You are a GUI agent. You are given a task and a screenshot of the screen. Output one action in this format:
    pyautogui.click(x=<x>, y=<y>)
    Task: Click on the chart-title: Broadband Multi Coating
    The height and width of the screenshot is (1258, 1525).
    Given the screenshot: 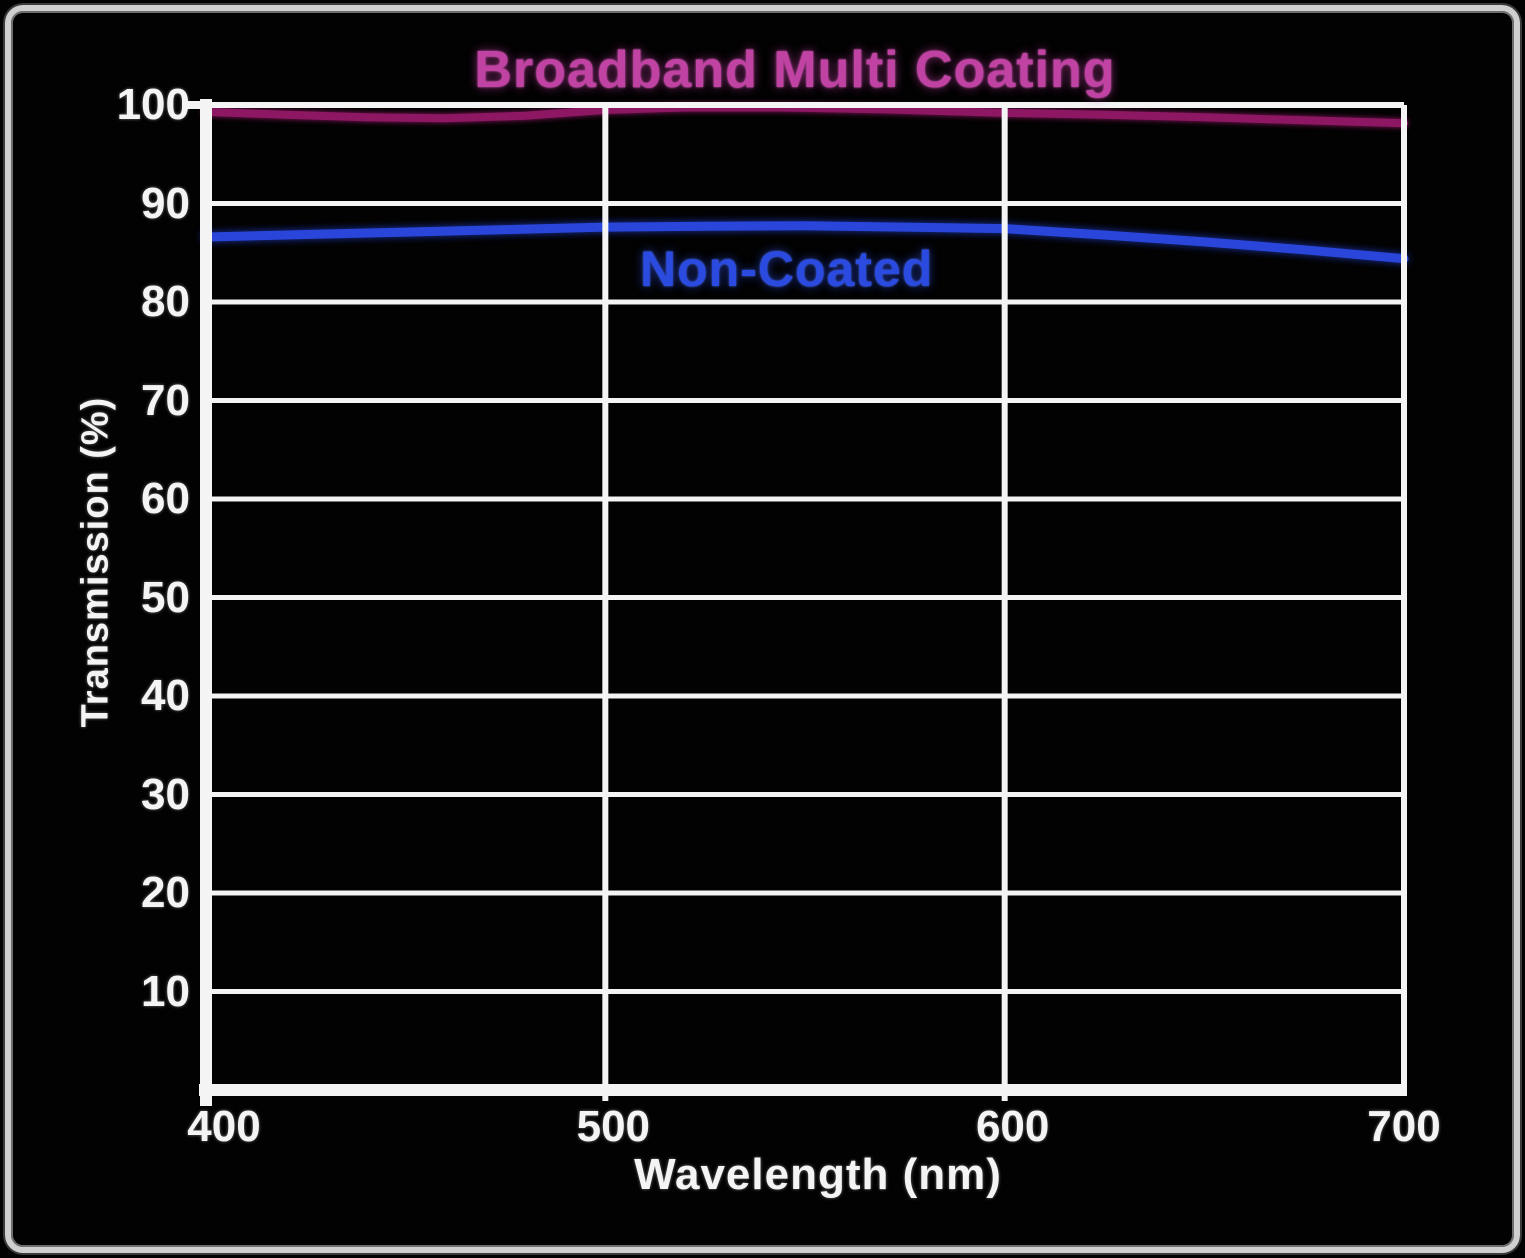 What is the action you would take?
    pyautogui.click(x=795, y=70)
    